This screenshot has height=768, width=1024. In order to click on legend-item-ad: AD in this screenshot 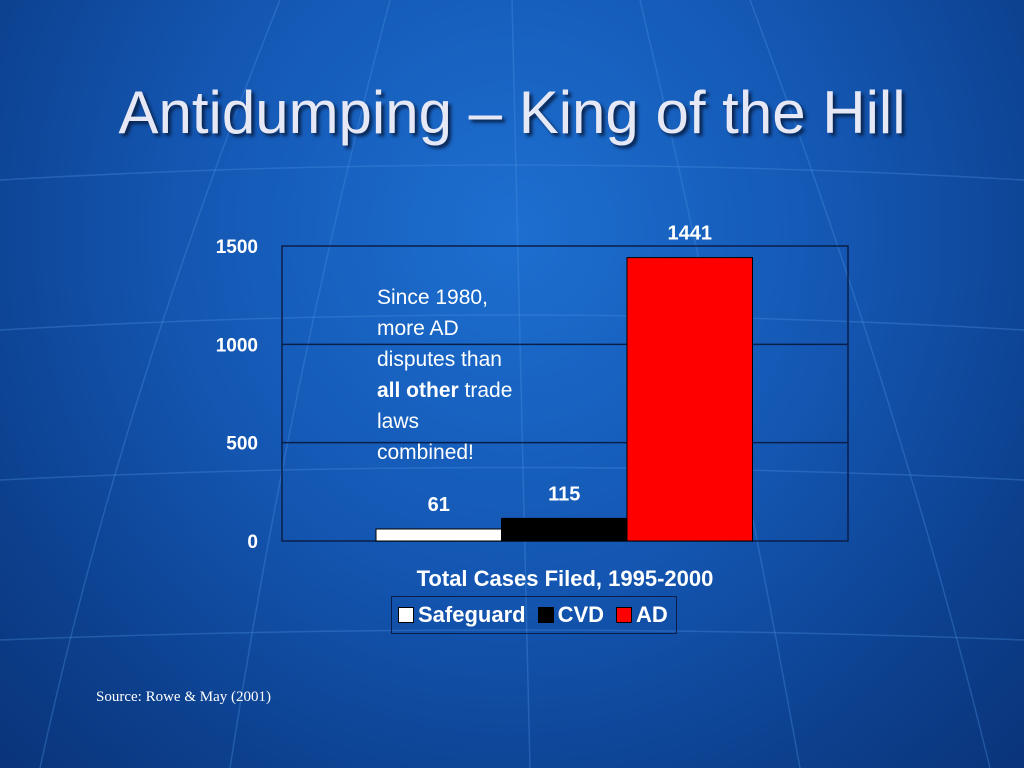, I will do `click(642, 615)`.